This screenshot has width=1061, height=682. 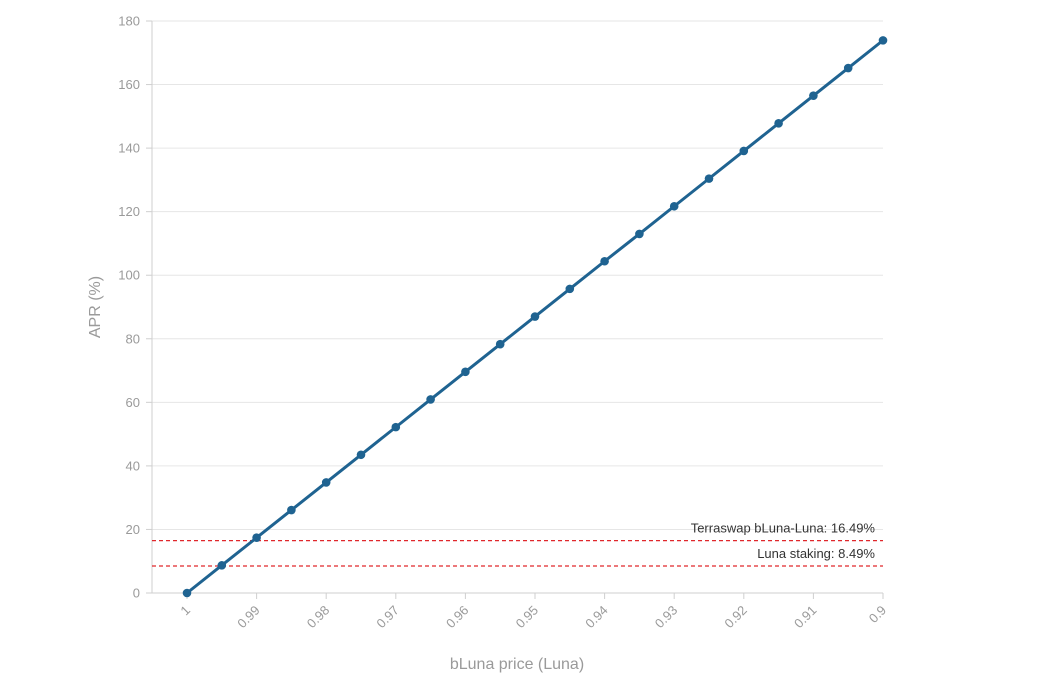 I want to click on y-axis-ticks: 0 20 40 60 80 100 120 140 160 180, so click(x=135, y=307).